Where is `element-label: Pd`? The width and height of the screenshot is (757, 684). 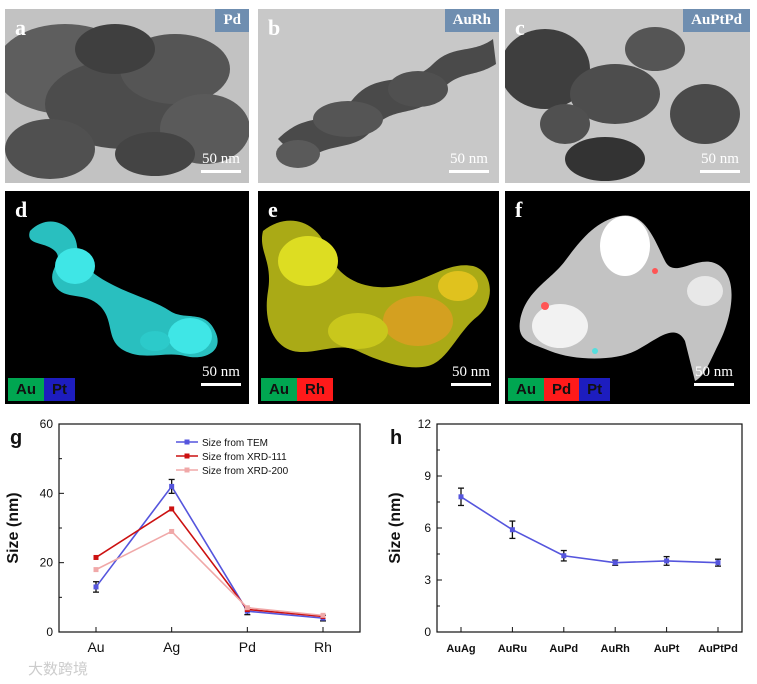
element-label: Pd is located at coordinates (232, 20).